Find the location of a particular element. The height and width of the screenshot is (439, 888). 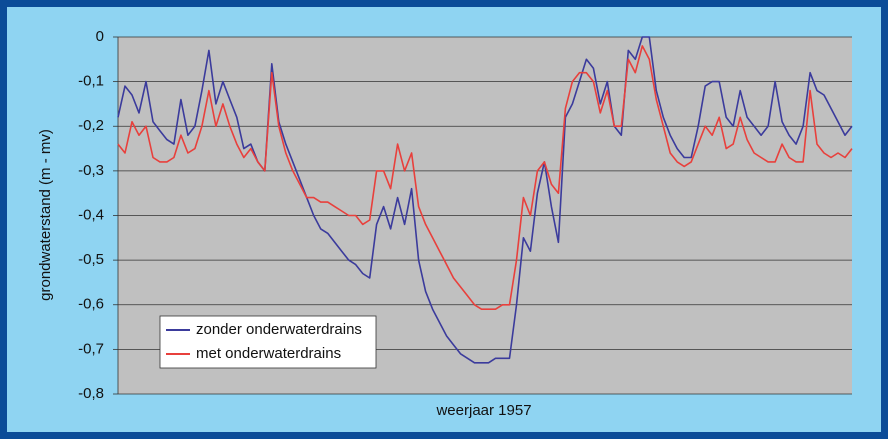

x-axis-label: weerjaar 1957 is located at coordinates (483, 410).